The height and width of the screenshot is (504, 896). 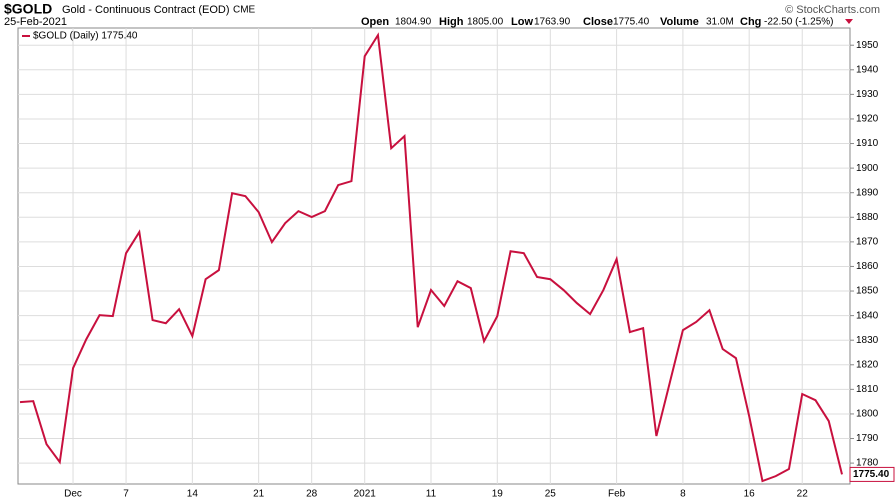 I want to click on last-price-label: 1775.40, so click(x=871, y=474).